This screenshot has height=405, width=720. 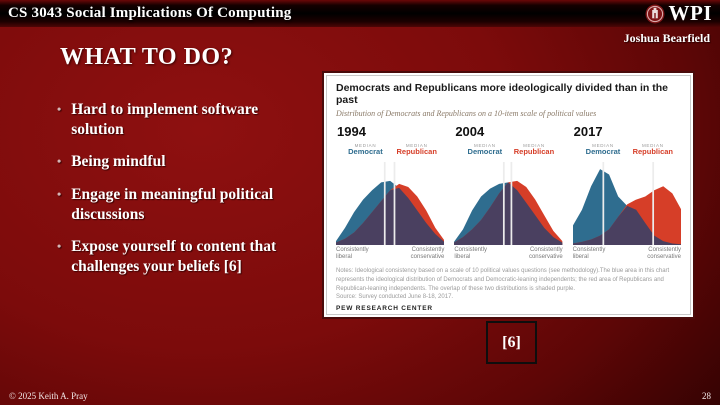 What do you see at coordinates (690, 13) in the screenshot?
I see `wpi-logo-text: WPI` at bounding box center [690, 13].